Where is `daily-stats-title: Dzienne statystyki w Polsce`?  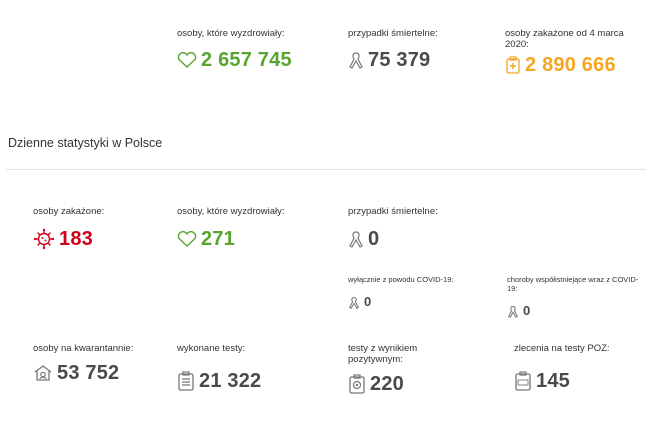 daily-stats-title: Dzienne statystyki w Polsce is located at coordinates (85, 143).